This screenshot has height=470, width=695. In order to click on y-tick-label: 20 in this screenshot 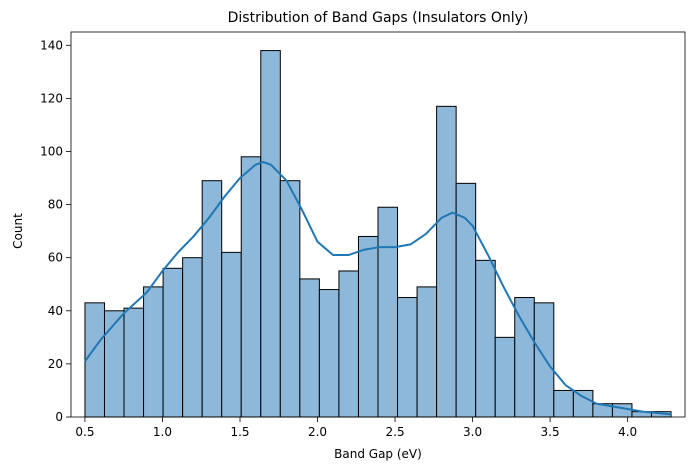, I will do `click(55, 364)`.